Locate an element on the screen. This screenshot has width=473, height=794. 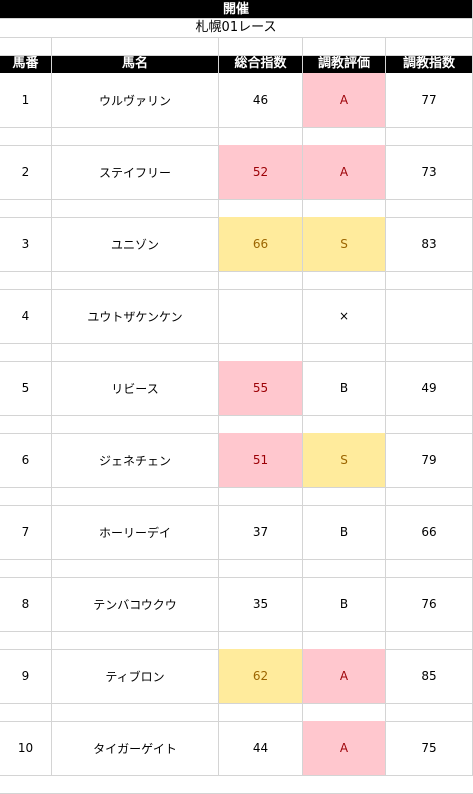
total-index-cell is located at coordinates (260, 316).